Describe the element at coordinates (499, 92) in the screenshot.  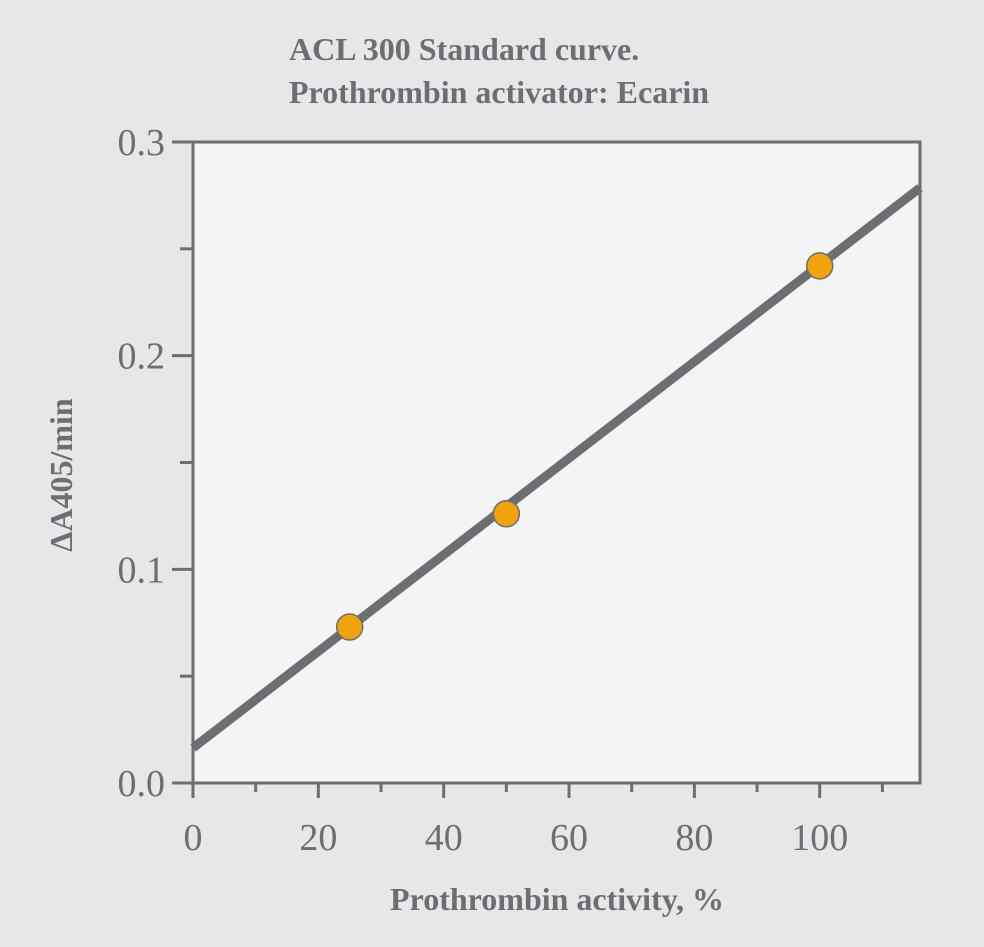
I see `chart-title-line-2: Prothrombin activator: Ecarin` at that location.